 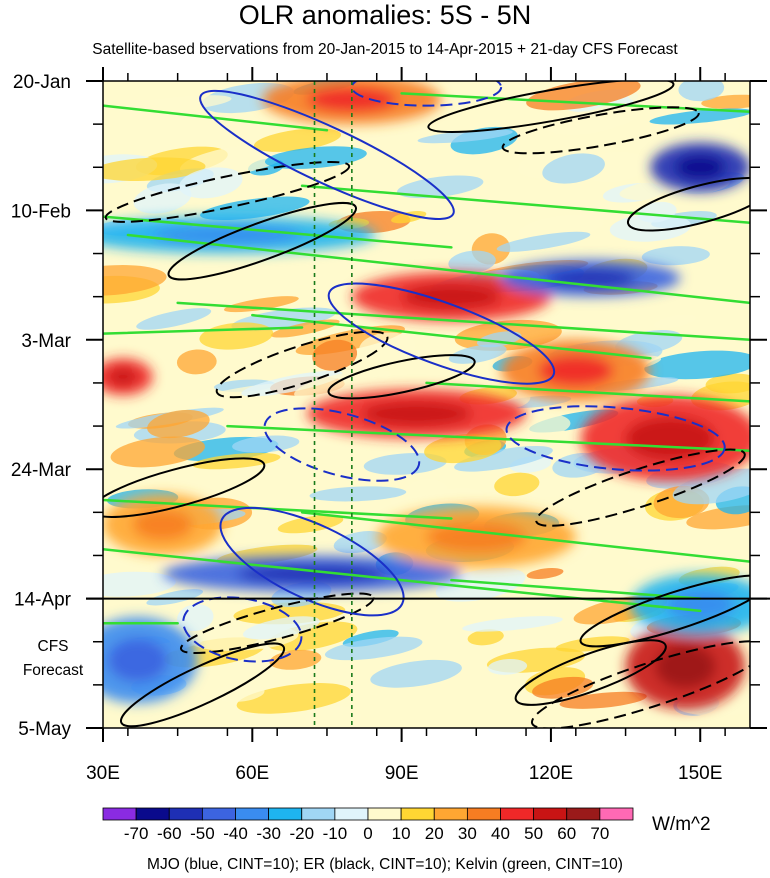 What do you see at coordinates (402, 773) in the screenshot?
I see `x-tick-label: 90E` at bounding box center [402, 773].